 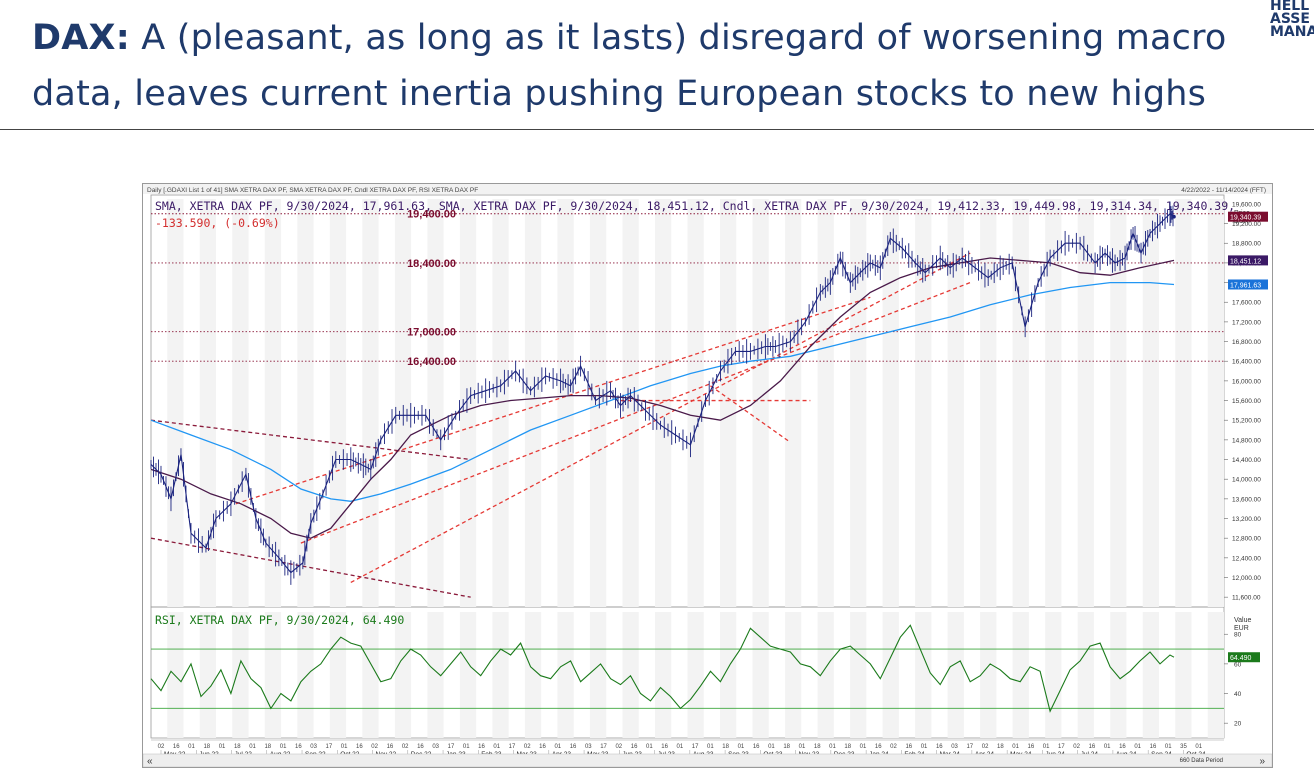 I want to click on rsi-last-tag, so click(x=1244, y=657).